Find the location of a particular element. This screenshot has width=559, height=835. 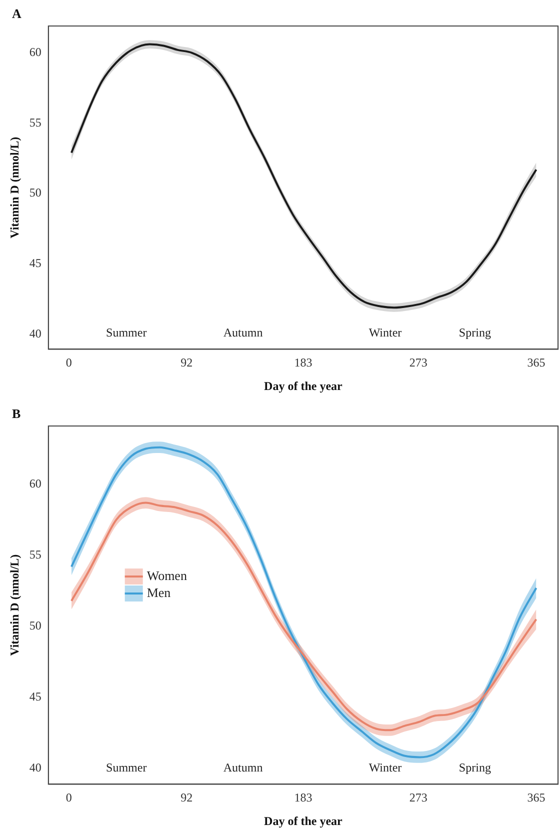

legend-label: Men is located at coordinates (159, 592).